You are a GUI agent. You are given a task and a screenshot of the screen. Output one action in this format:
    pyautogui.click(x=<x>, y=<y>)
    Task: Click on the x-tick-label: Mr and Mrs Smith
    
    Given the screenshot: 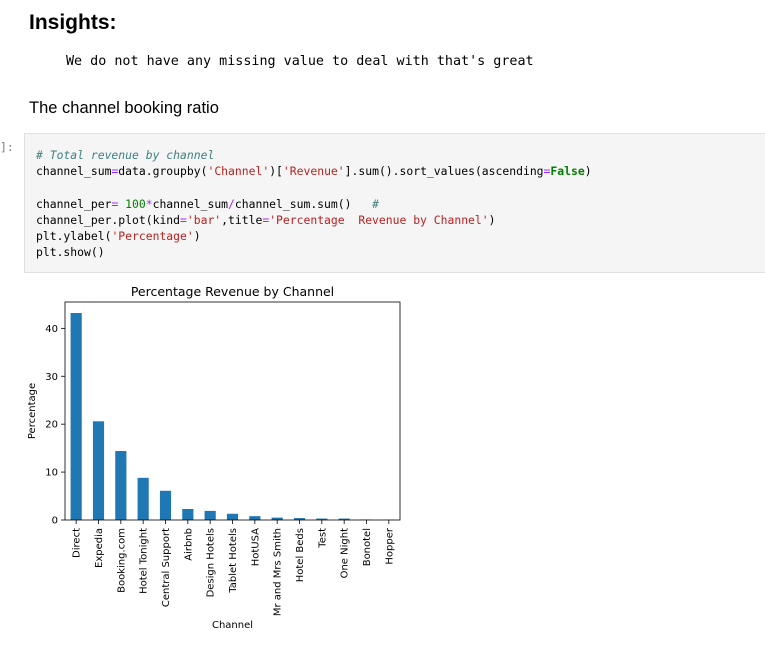 What is the action you would take?
    pyautogui.click(x=278, y=572)
    